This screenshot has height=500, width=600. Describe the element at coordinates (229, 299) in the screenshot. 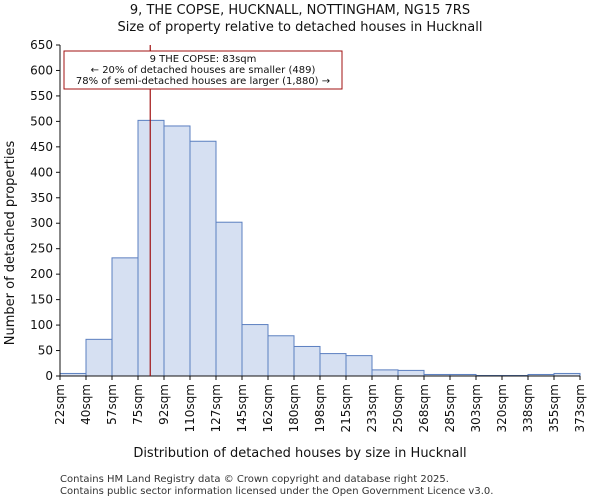

I see `bar-127sqm` at that location.